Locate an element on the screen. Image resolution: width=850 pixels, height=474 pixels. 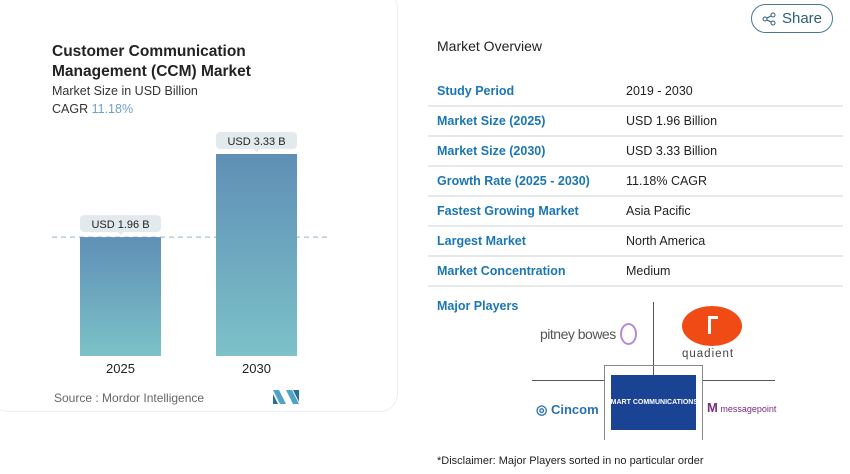
overview-row: Market Concentration Medium is located at coordinates (635, 272).